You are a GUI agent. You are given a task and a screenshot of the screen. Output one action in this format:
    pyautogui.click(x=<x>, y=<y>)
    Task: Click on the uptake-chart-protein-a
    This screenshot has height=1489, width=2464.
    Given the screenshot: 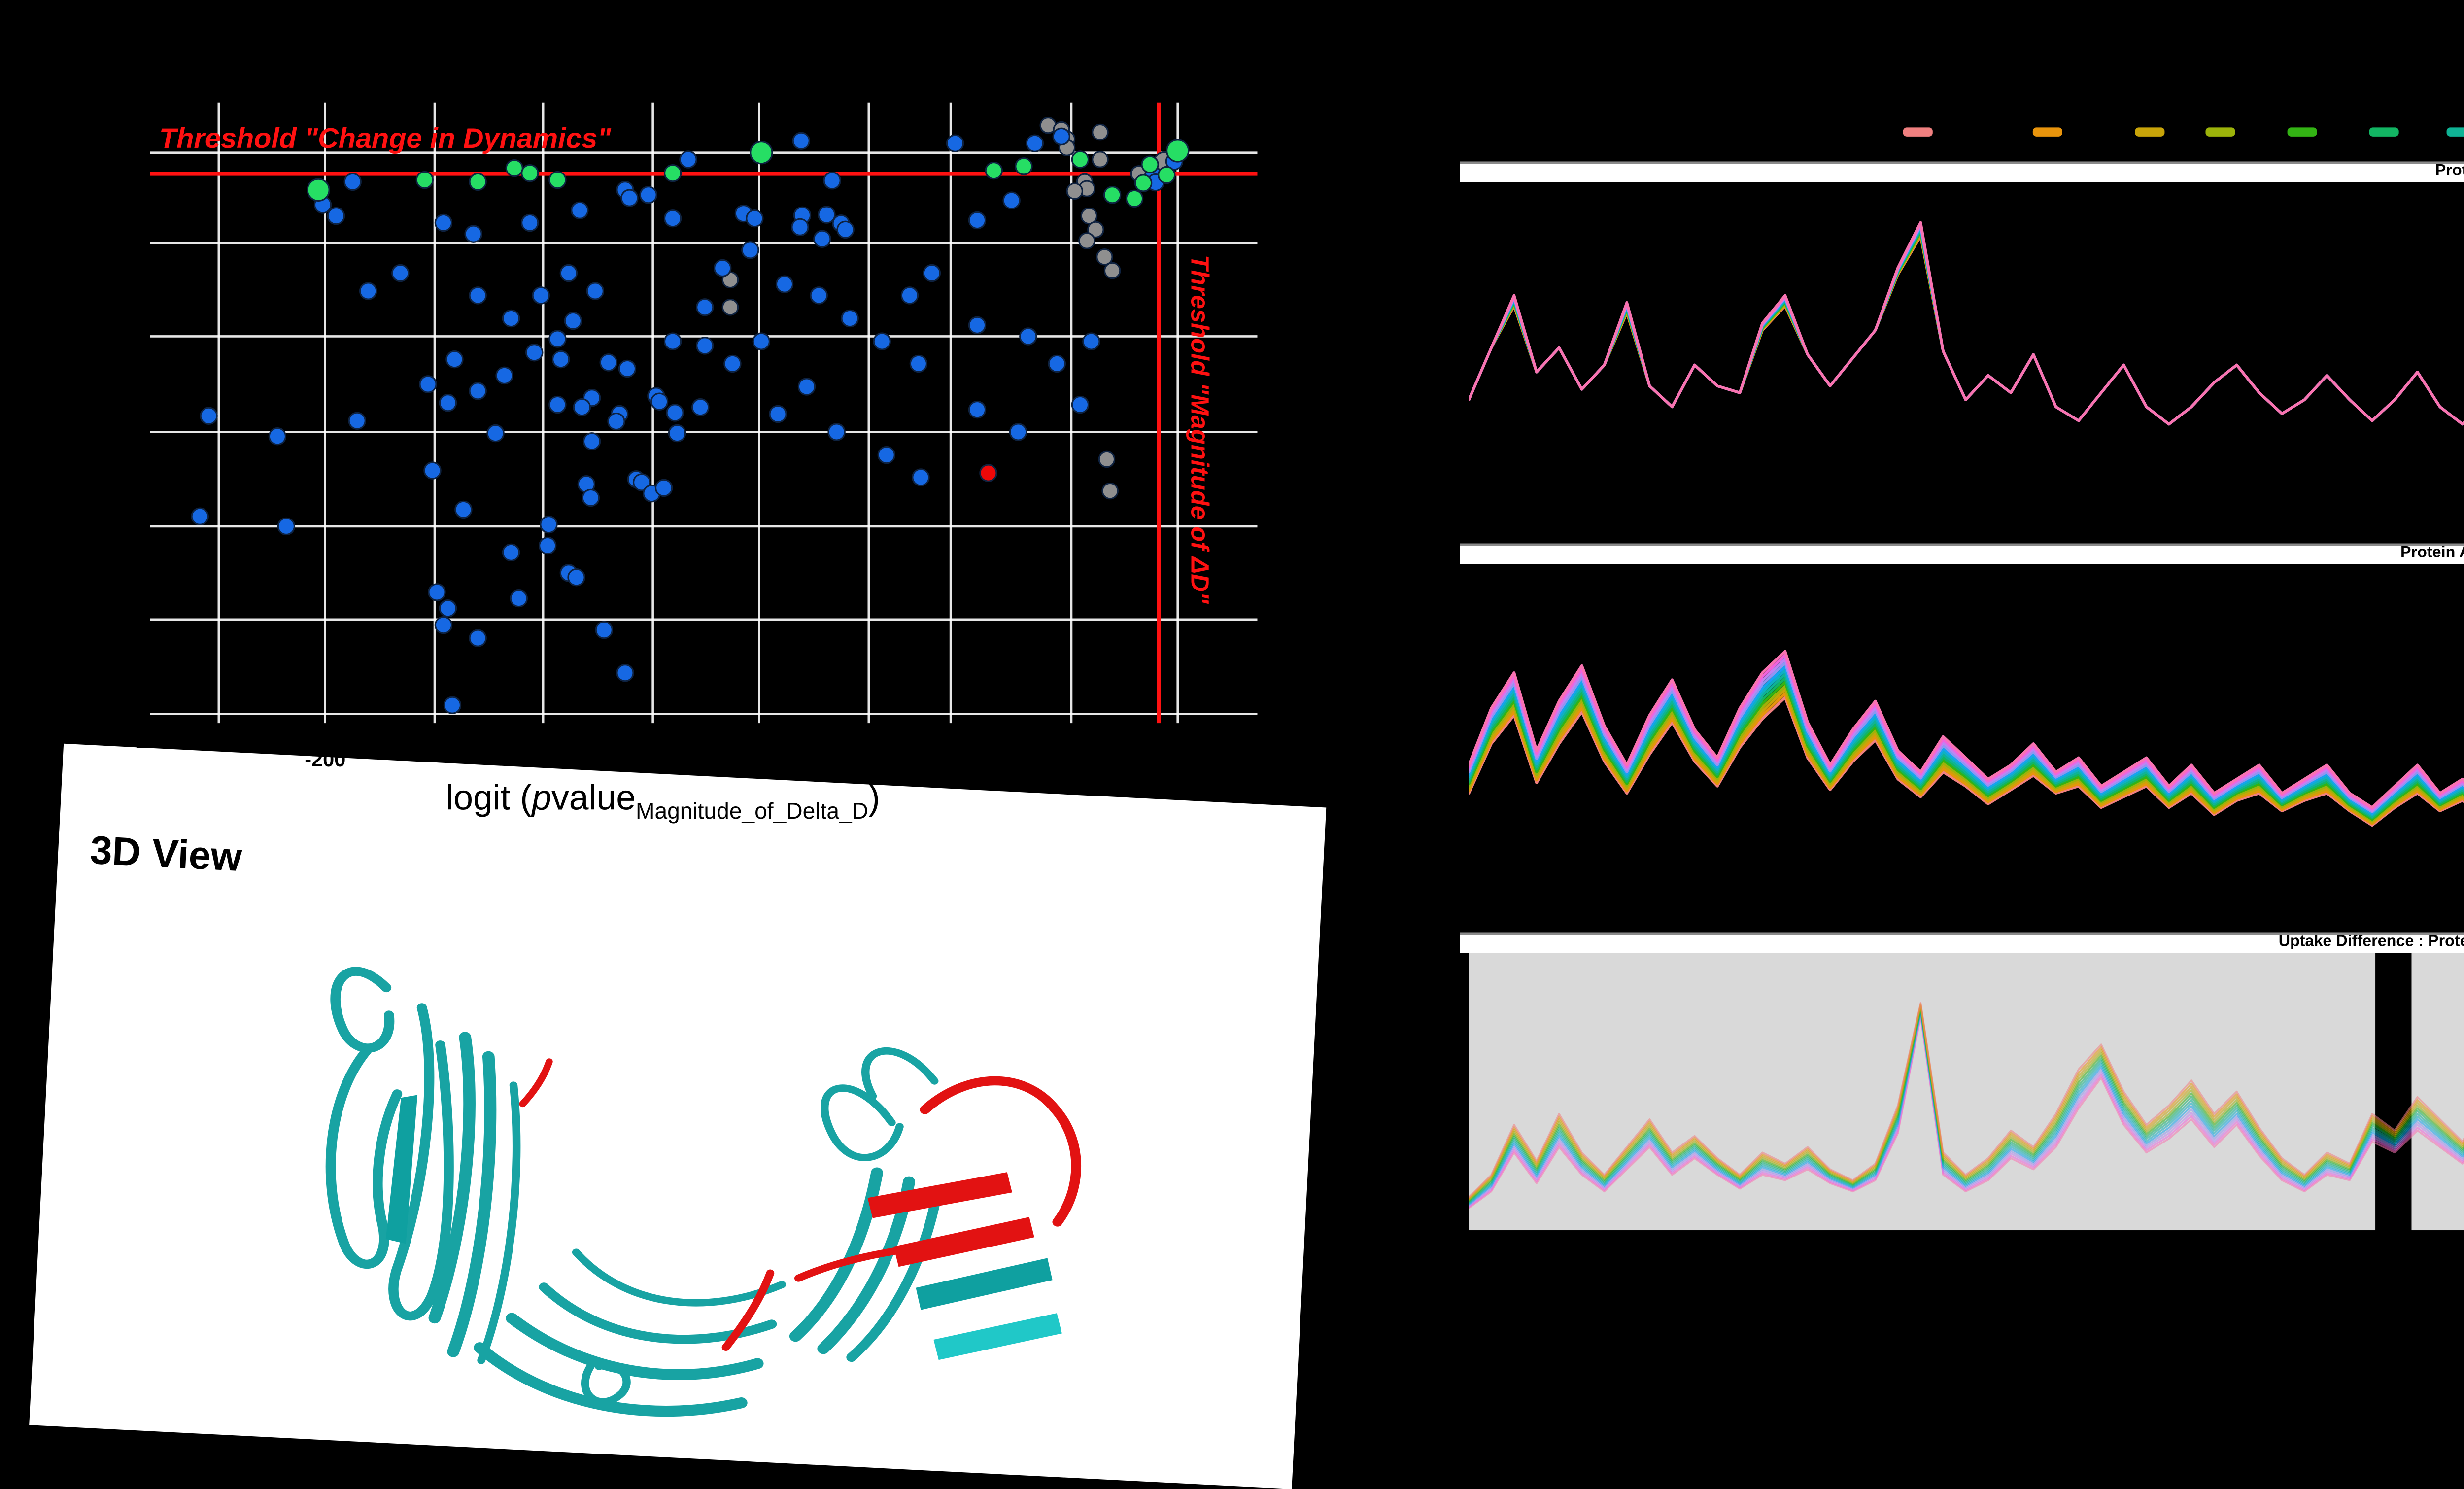 What is the action you would take?
    pyautogui.click(x=1966, y=365)
    